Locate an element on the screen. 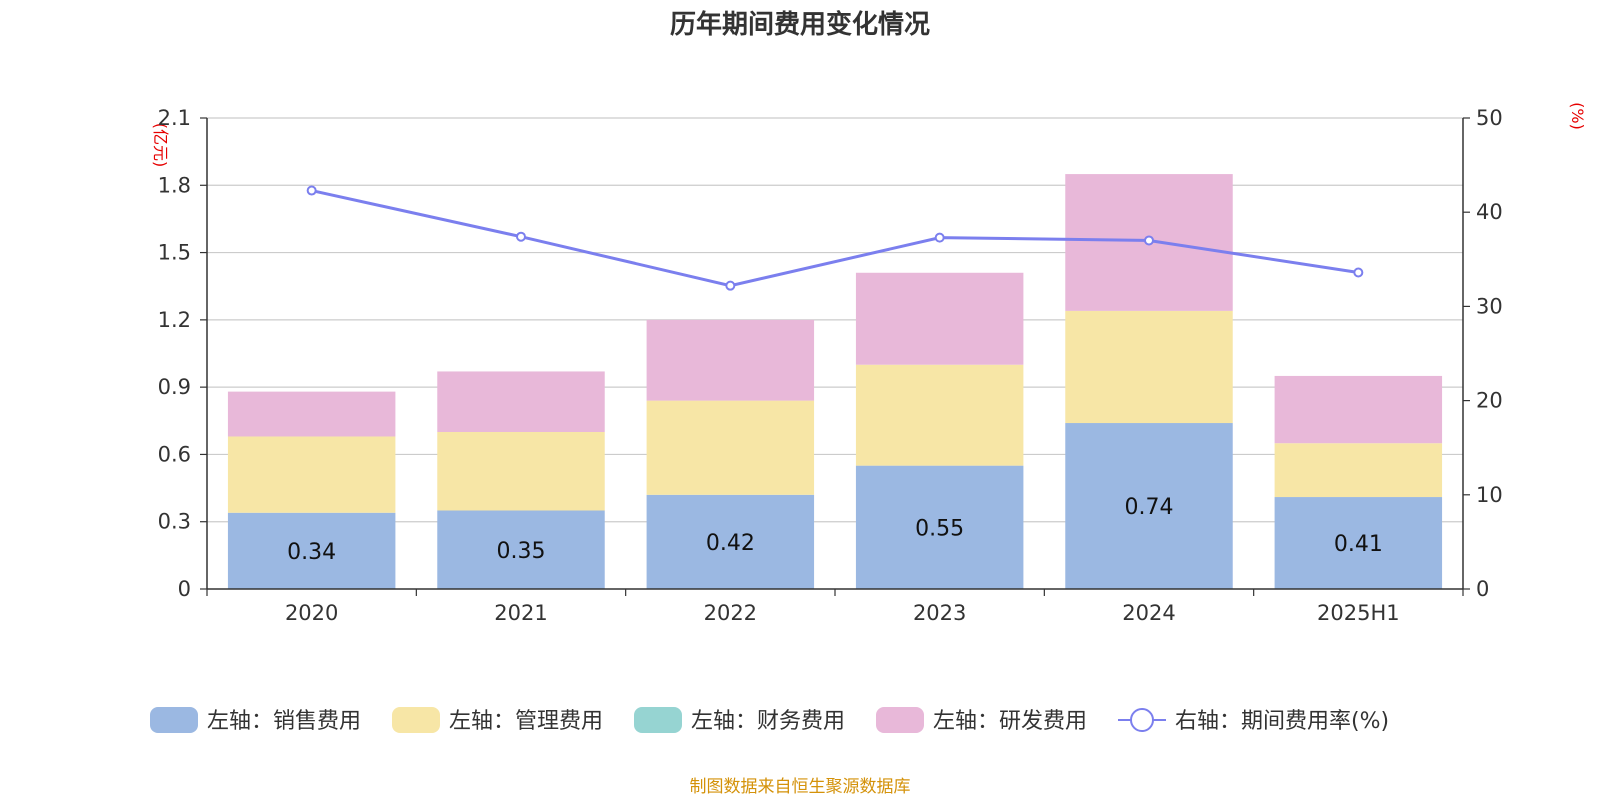  legend-label: 左轴：管理费用 is located at coordinates (526, 721).